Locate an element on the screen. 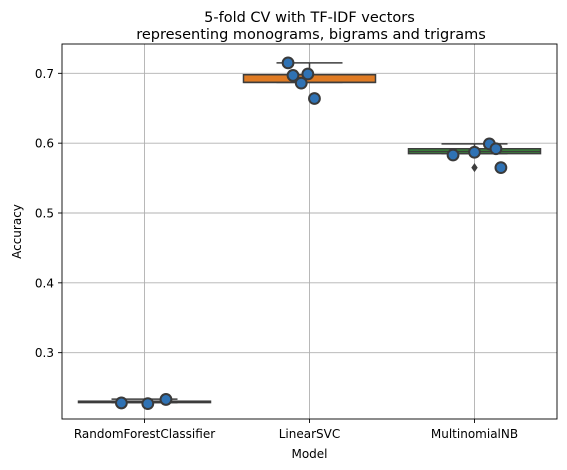 This screenshot has width=567, height=470. x-tick-label: LinearSVC is located at coordinates (310, 434).